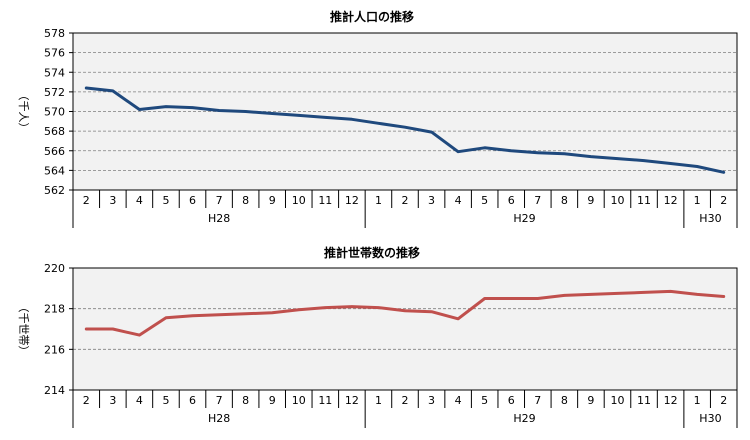 Image resolution: width=750 pixels, height=440 pixels. What do you see at coordinates (54, 390) in the screenshot?
I see `y-tick-label: 214` at bounding box center [54, 390].